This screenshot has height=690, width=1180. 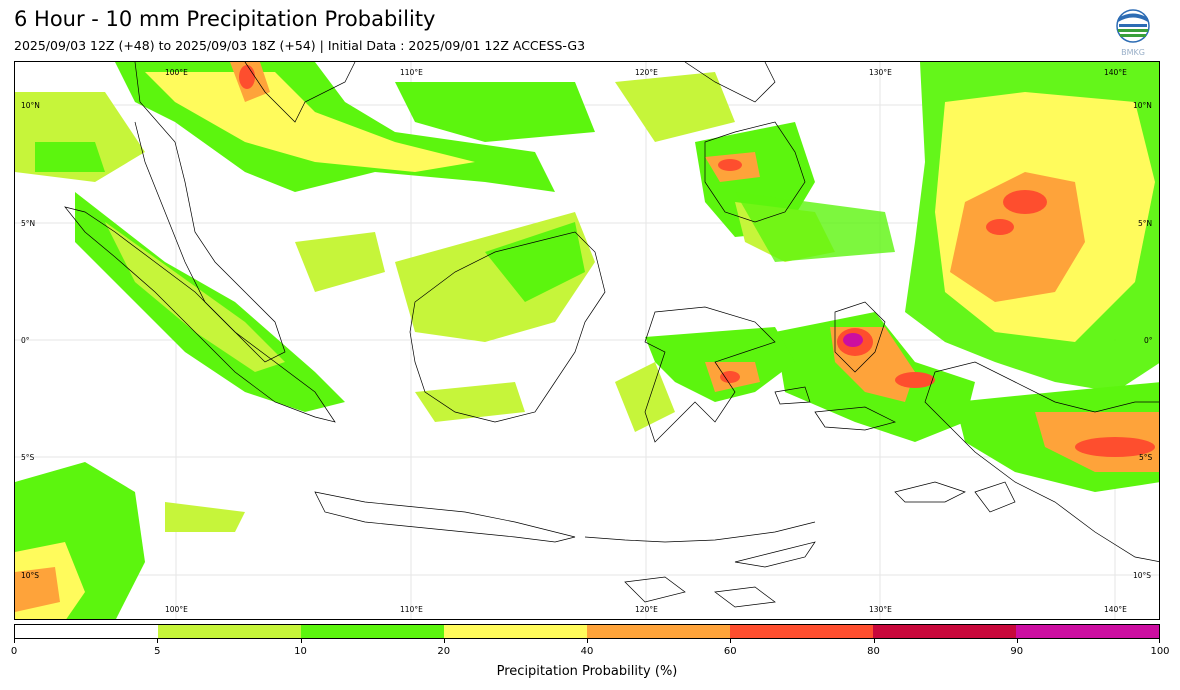 I want to click on colorbar-tick-label: 40, so click(x=587, y=651).